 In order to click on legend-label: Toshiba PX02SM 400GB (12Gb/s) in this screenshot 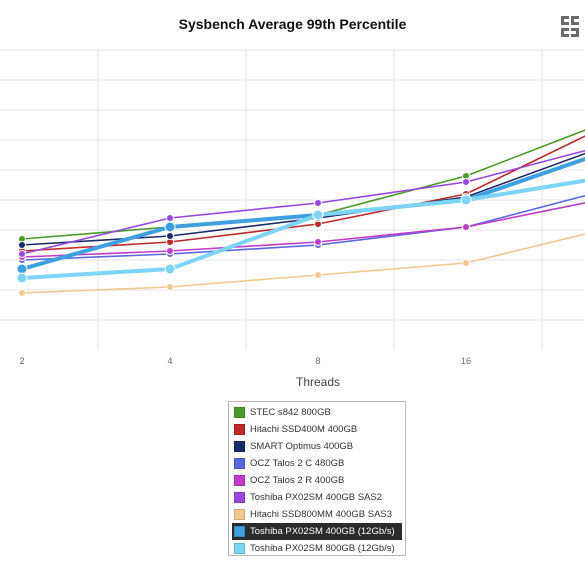, I will do `click(322, 531)`.